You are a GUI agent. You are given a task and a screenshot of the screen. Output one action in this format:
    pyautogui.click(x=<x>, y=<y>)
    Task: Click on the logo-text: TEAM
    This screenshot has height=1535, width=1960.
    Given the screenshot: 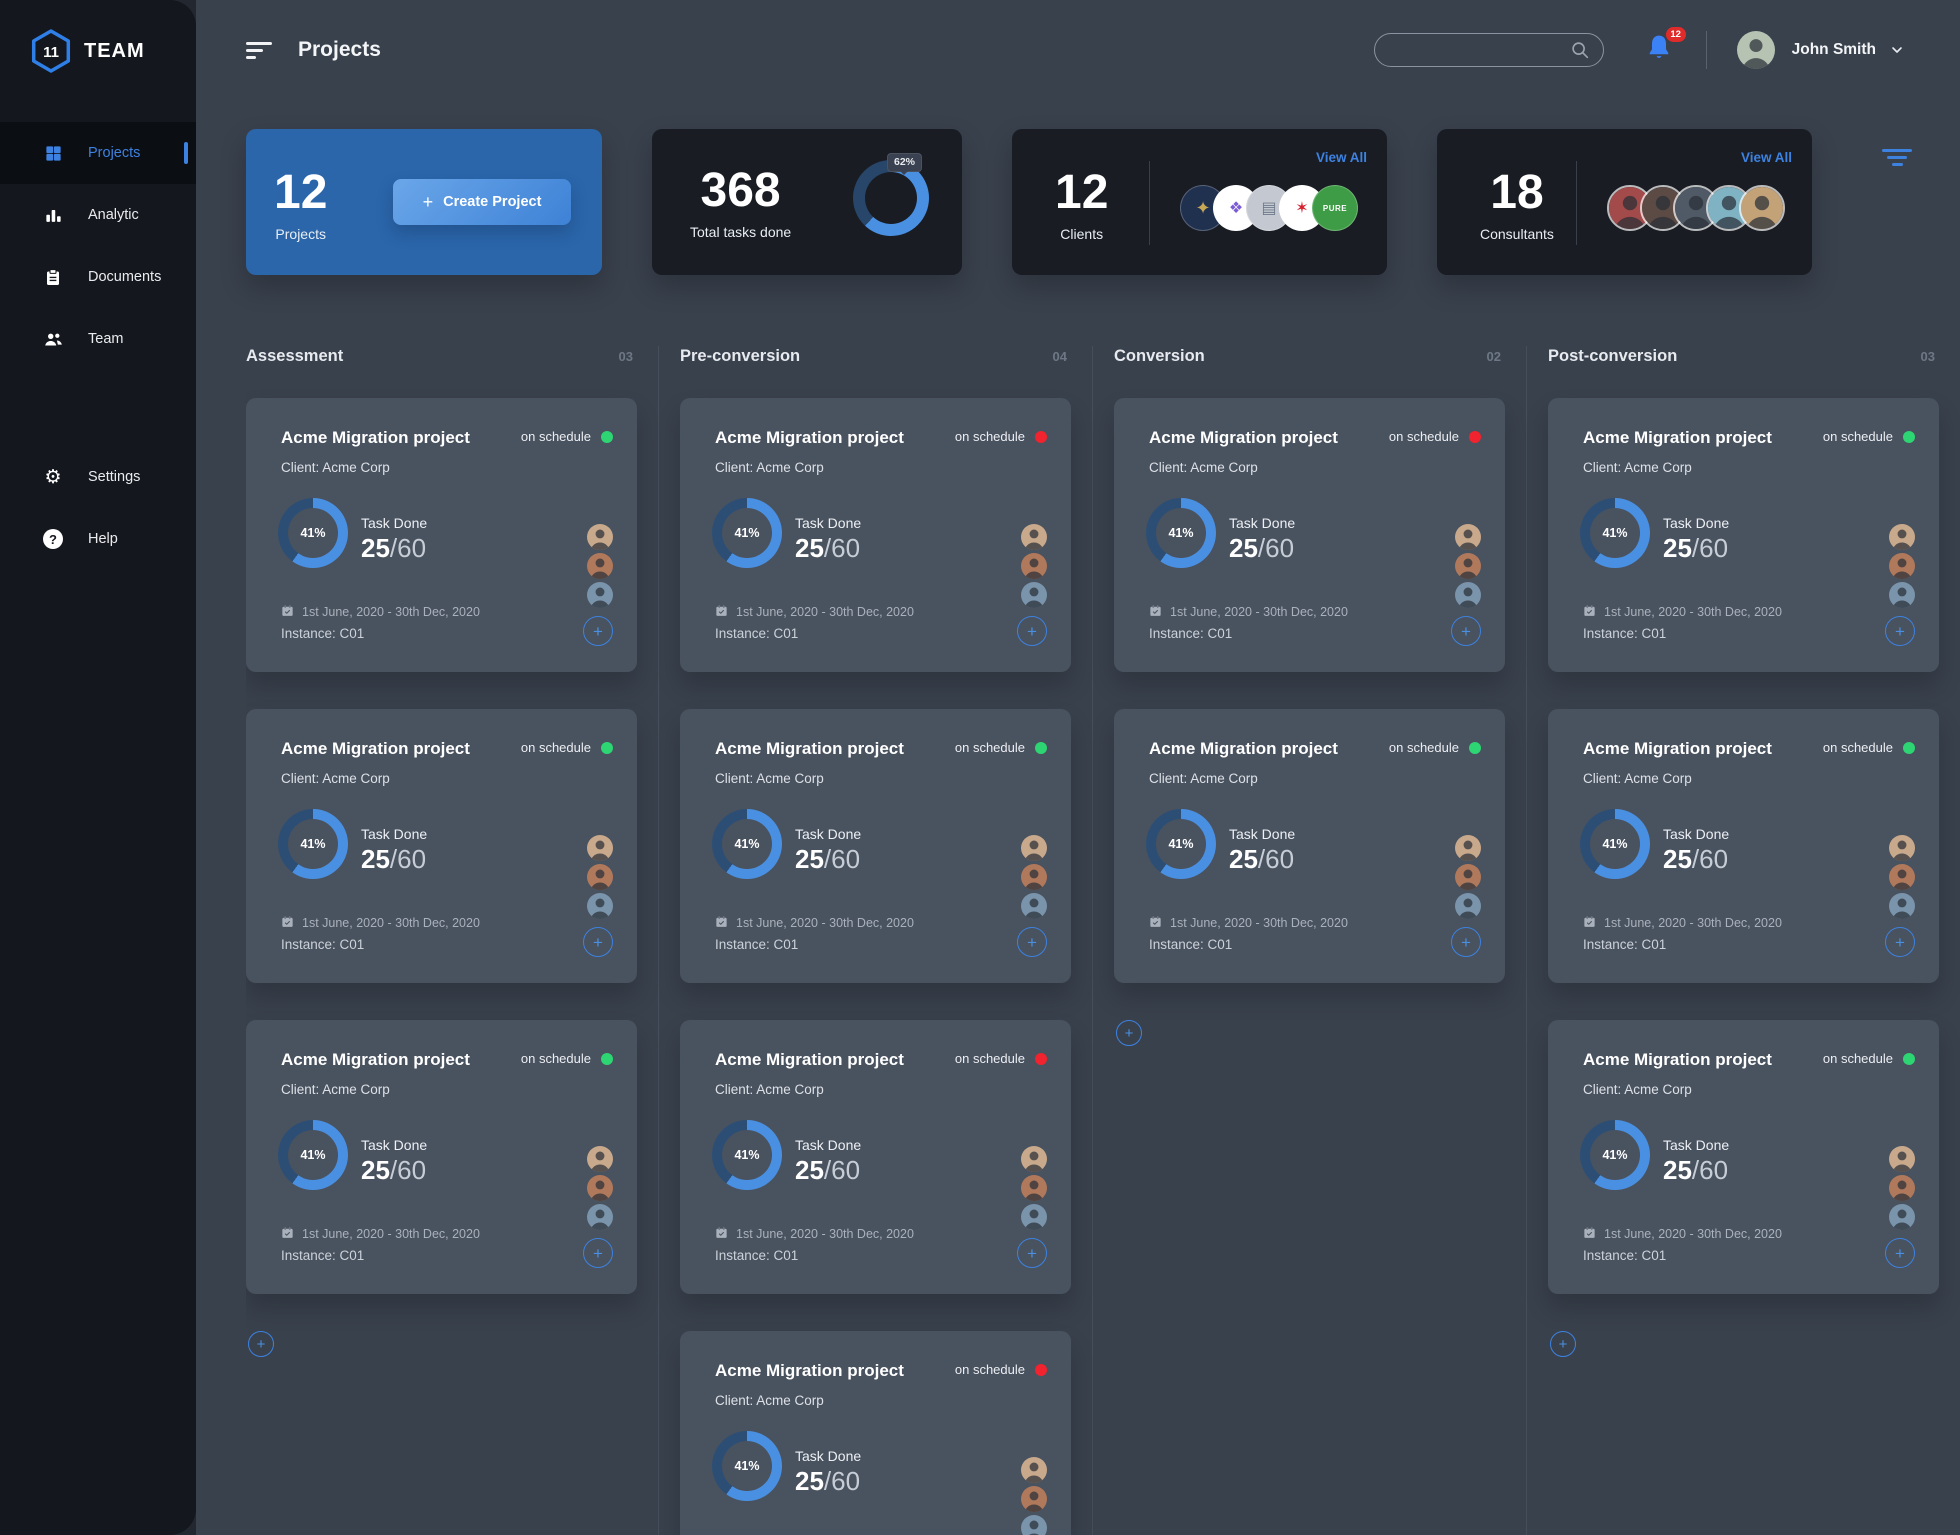 What is the action you would take?
    pyautogui.click(x=114, y=50)
    